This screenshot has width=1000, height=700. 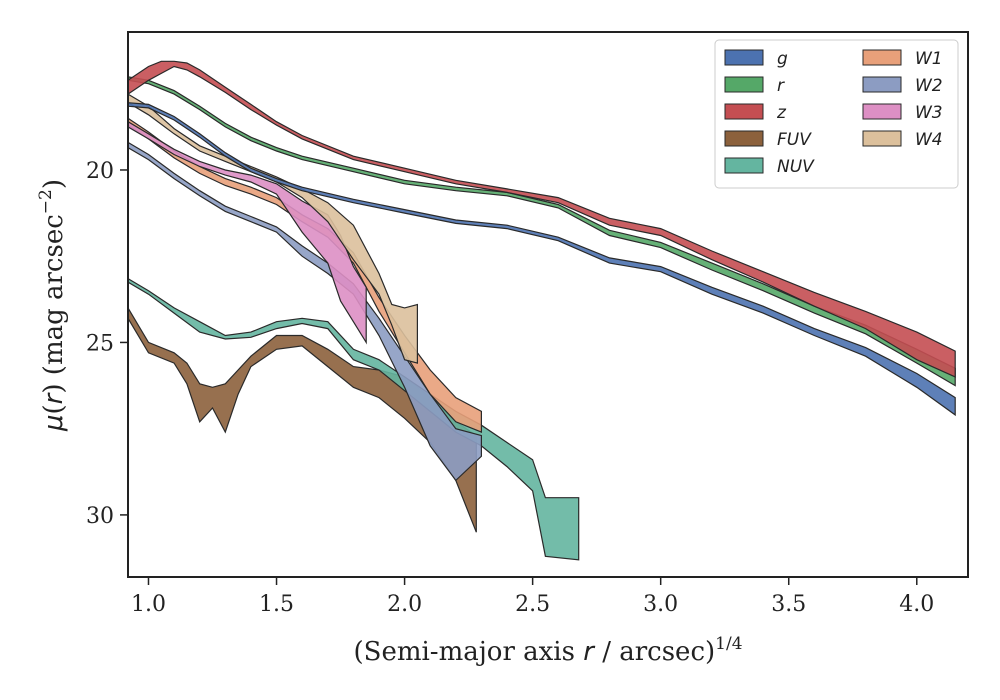 I want to click on y-tick-label: 25, so click(x=100, y=343).